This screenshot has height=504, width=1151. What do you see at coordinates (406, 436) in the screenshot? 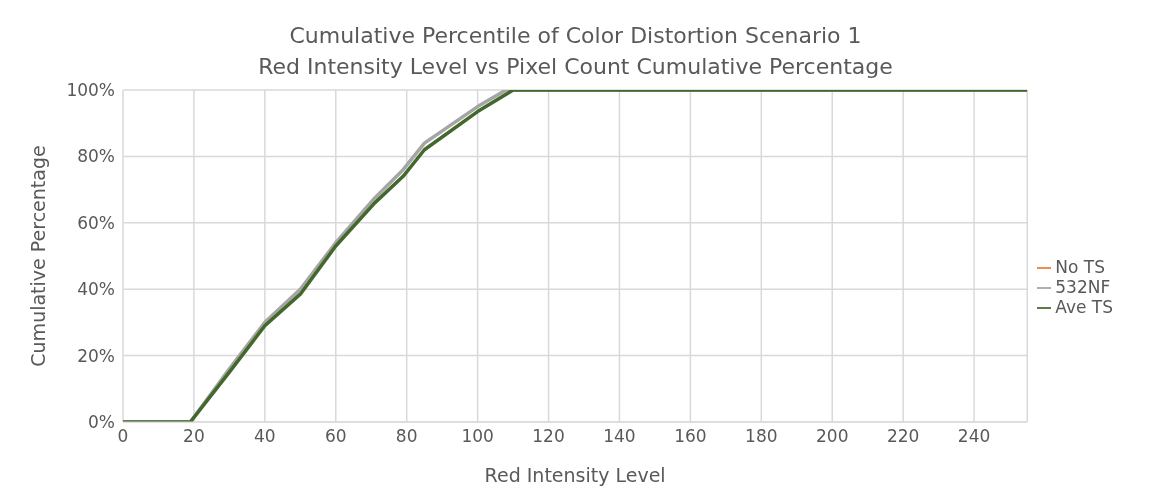
I see `x-tick-label: 80` at bounding box center [406, 436].